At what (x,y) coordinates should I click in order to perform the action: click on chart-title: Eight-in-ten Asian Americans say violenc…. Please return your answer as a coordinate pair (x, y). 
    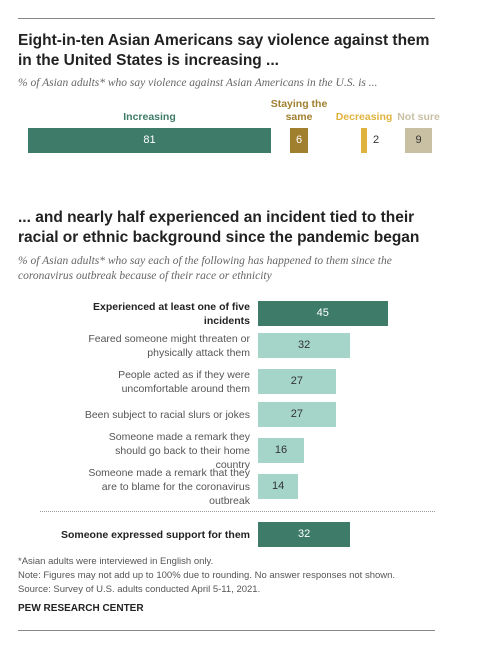
    Looking at the image, I should click on (224, 50).